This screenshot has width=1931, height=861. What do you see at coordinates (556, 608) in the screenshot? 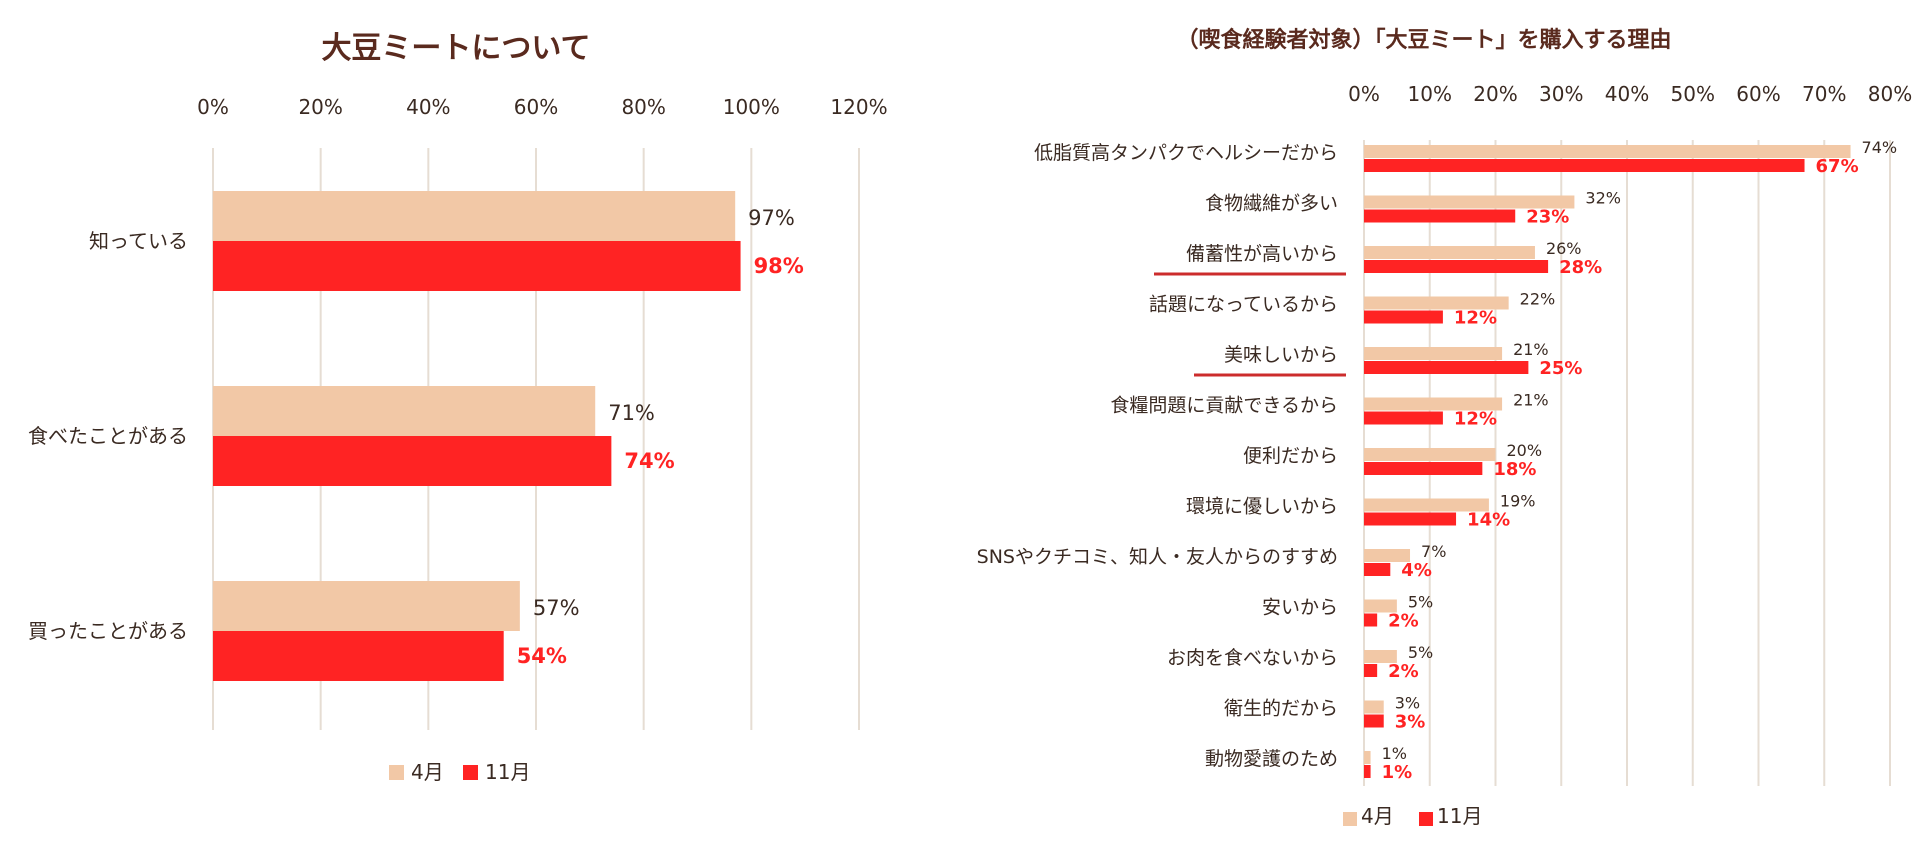
I see `chart1-data-label-april: 57%` at bounding box center [556, 608].